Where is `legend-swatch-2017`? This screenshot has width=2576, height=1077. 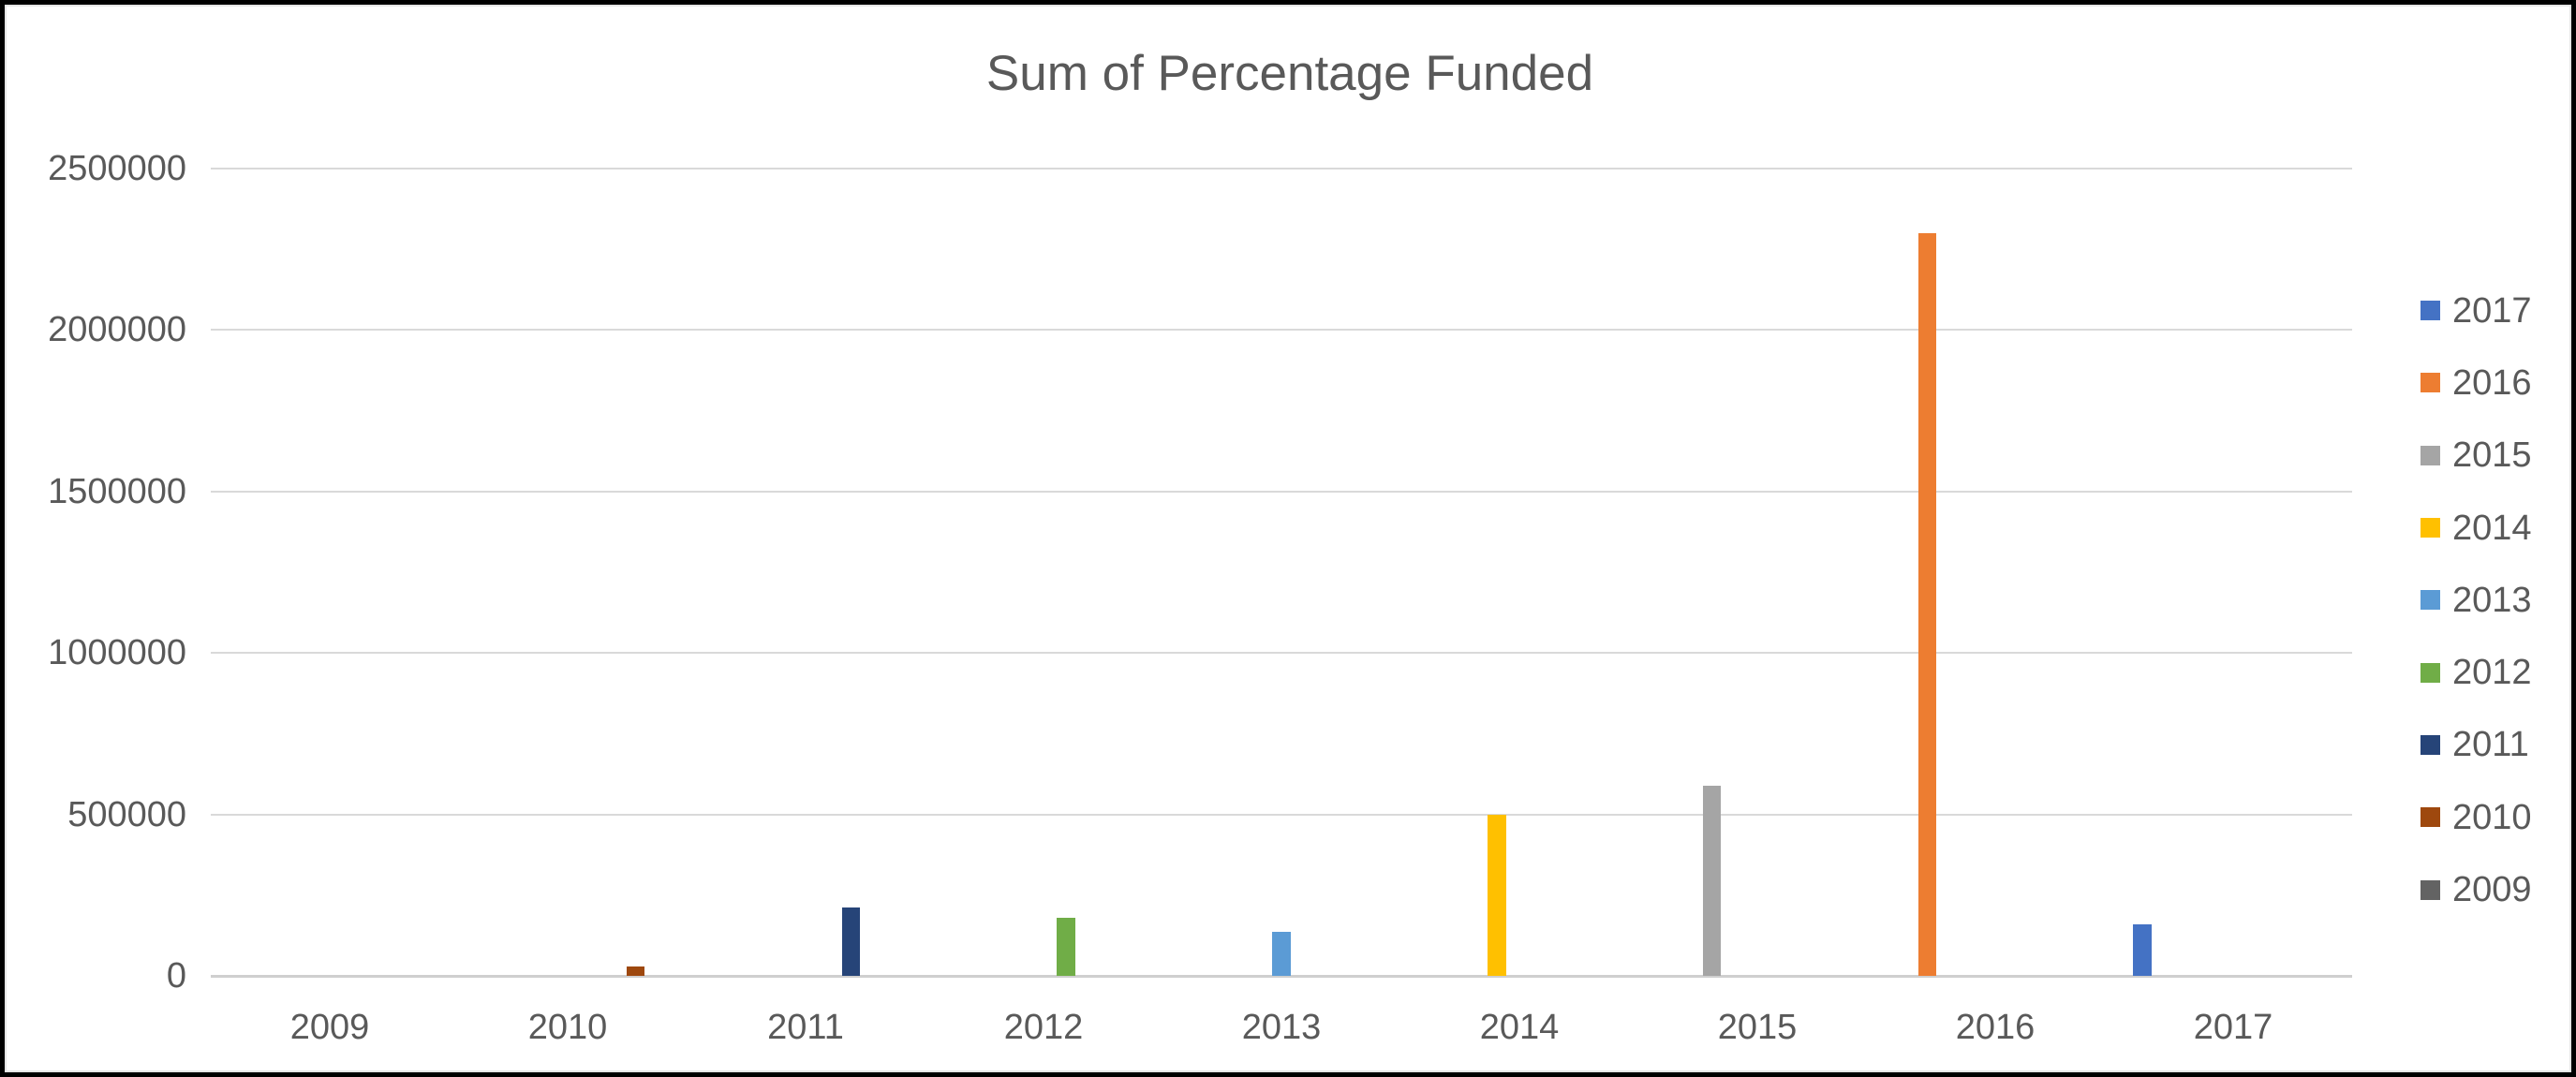
legend-swatch-2017 is located at coordinates (2430, 311).